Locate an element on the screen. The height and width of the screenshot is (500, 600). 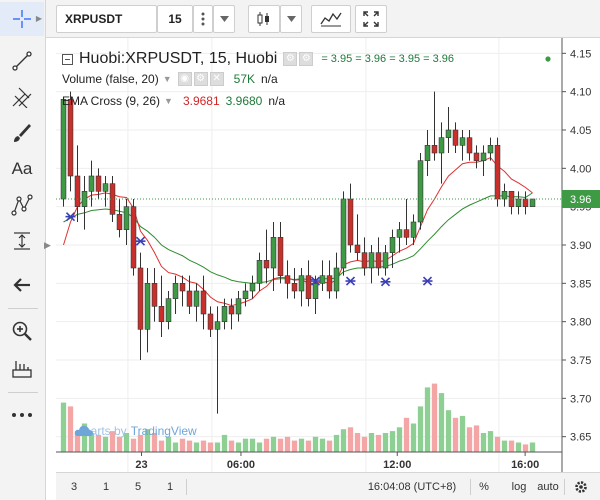
eye-icon: ◉ is located at coordinates (184, 79).